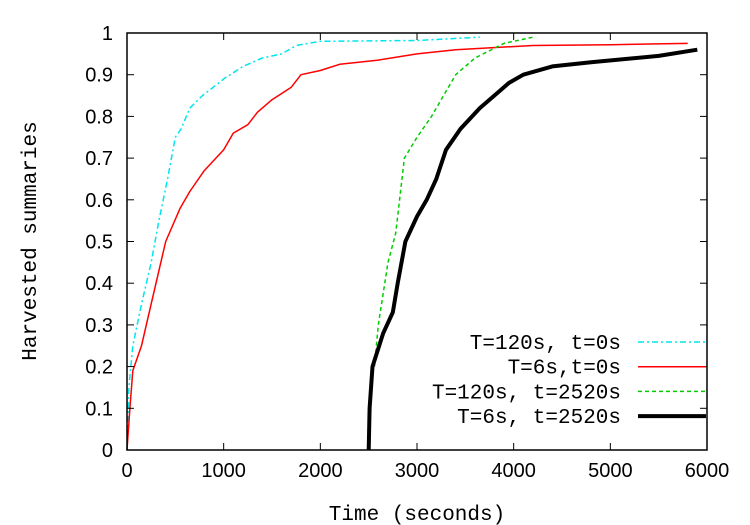 This screenshot has width=750, height=525. What do you see at coordinates (107, 451) in the screenshot?
I see `y-tick-label: 0` at bounding box center [107, 451].